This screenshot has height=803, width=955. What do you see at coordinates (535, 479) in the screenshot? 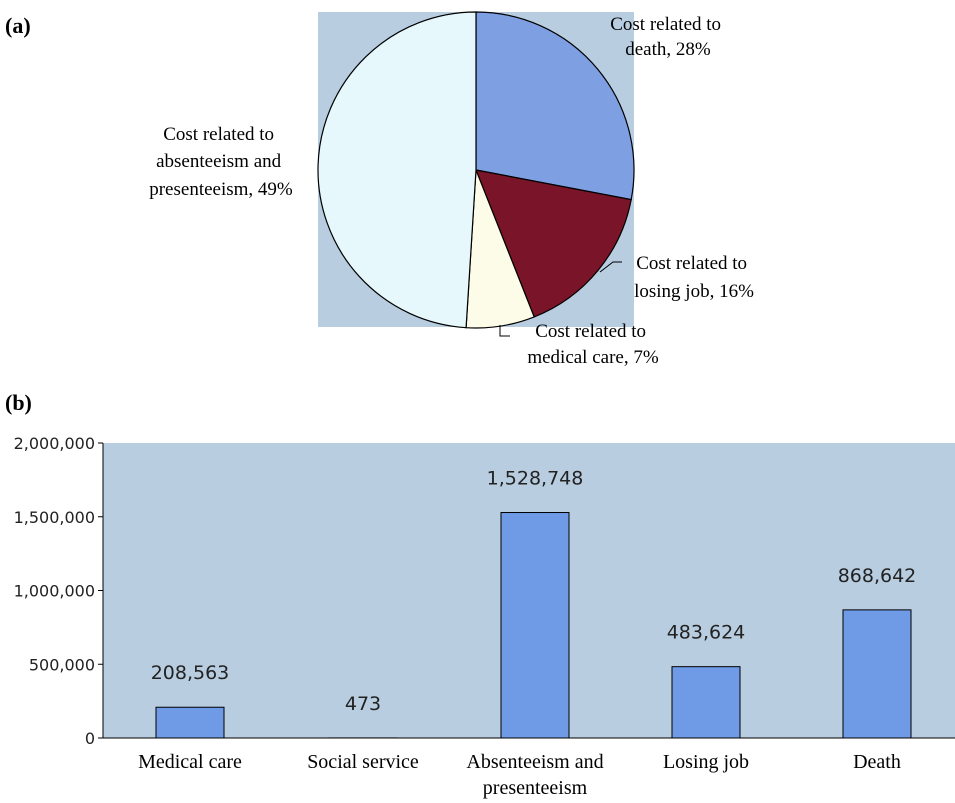
I see `bar-value-label: 1,528,748` at bounding box center [535, 479].